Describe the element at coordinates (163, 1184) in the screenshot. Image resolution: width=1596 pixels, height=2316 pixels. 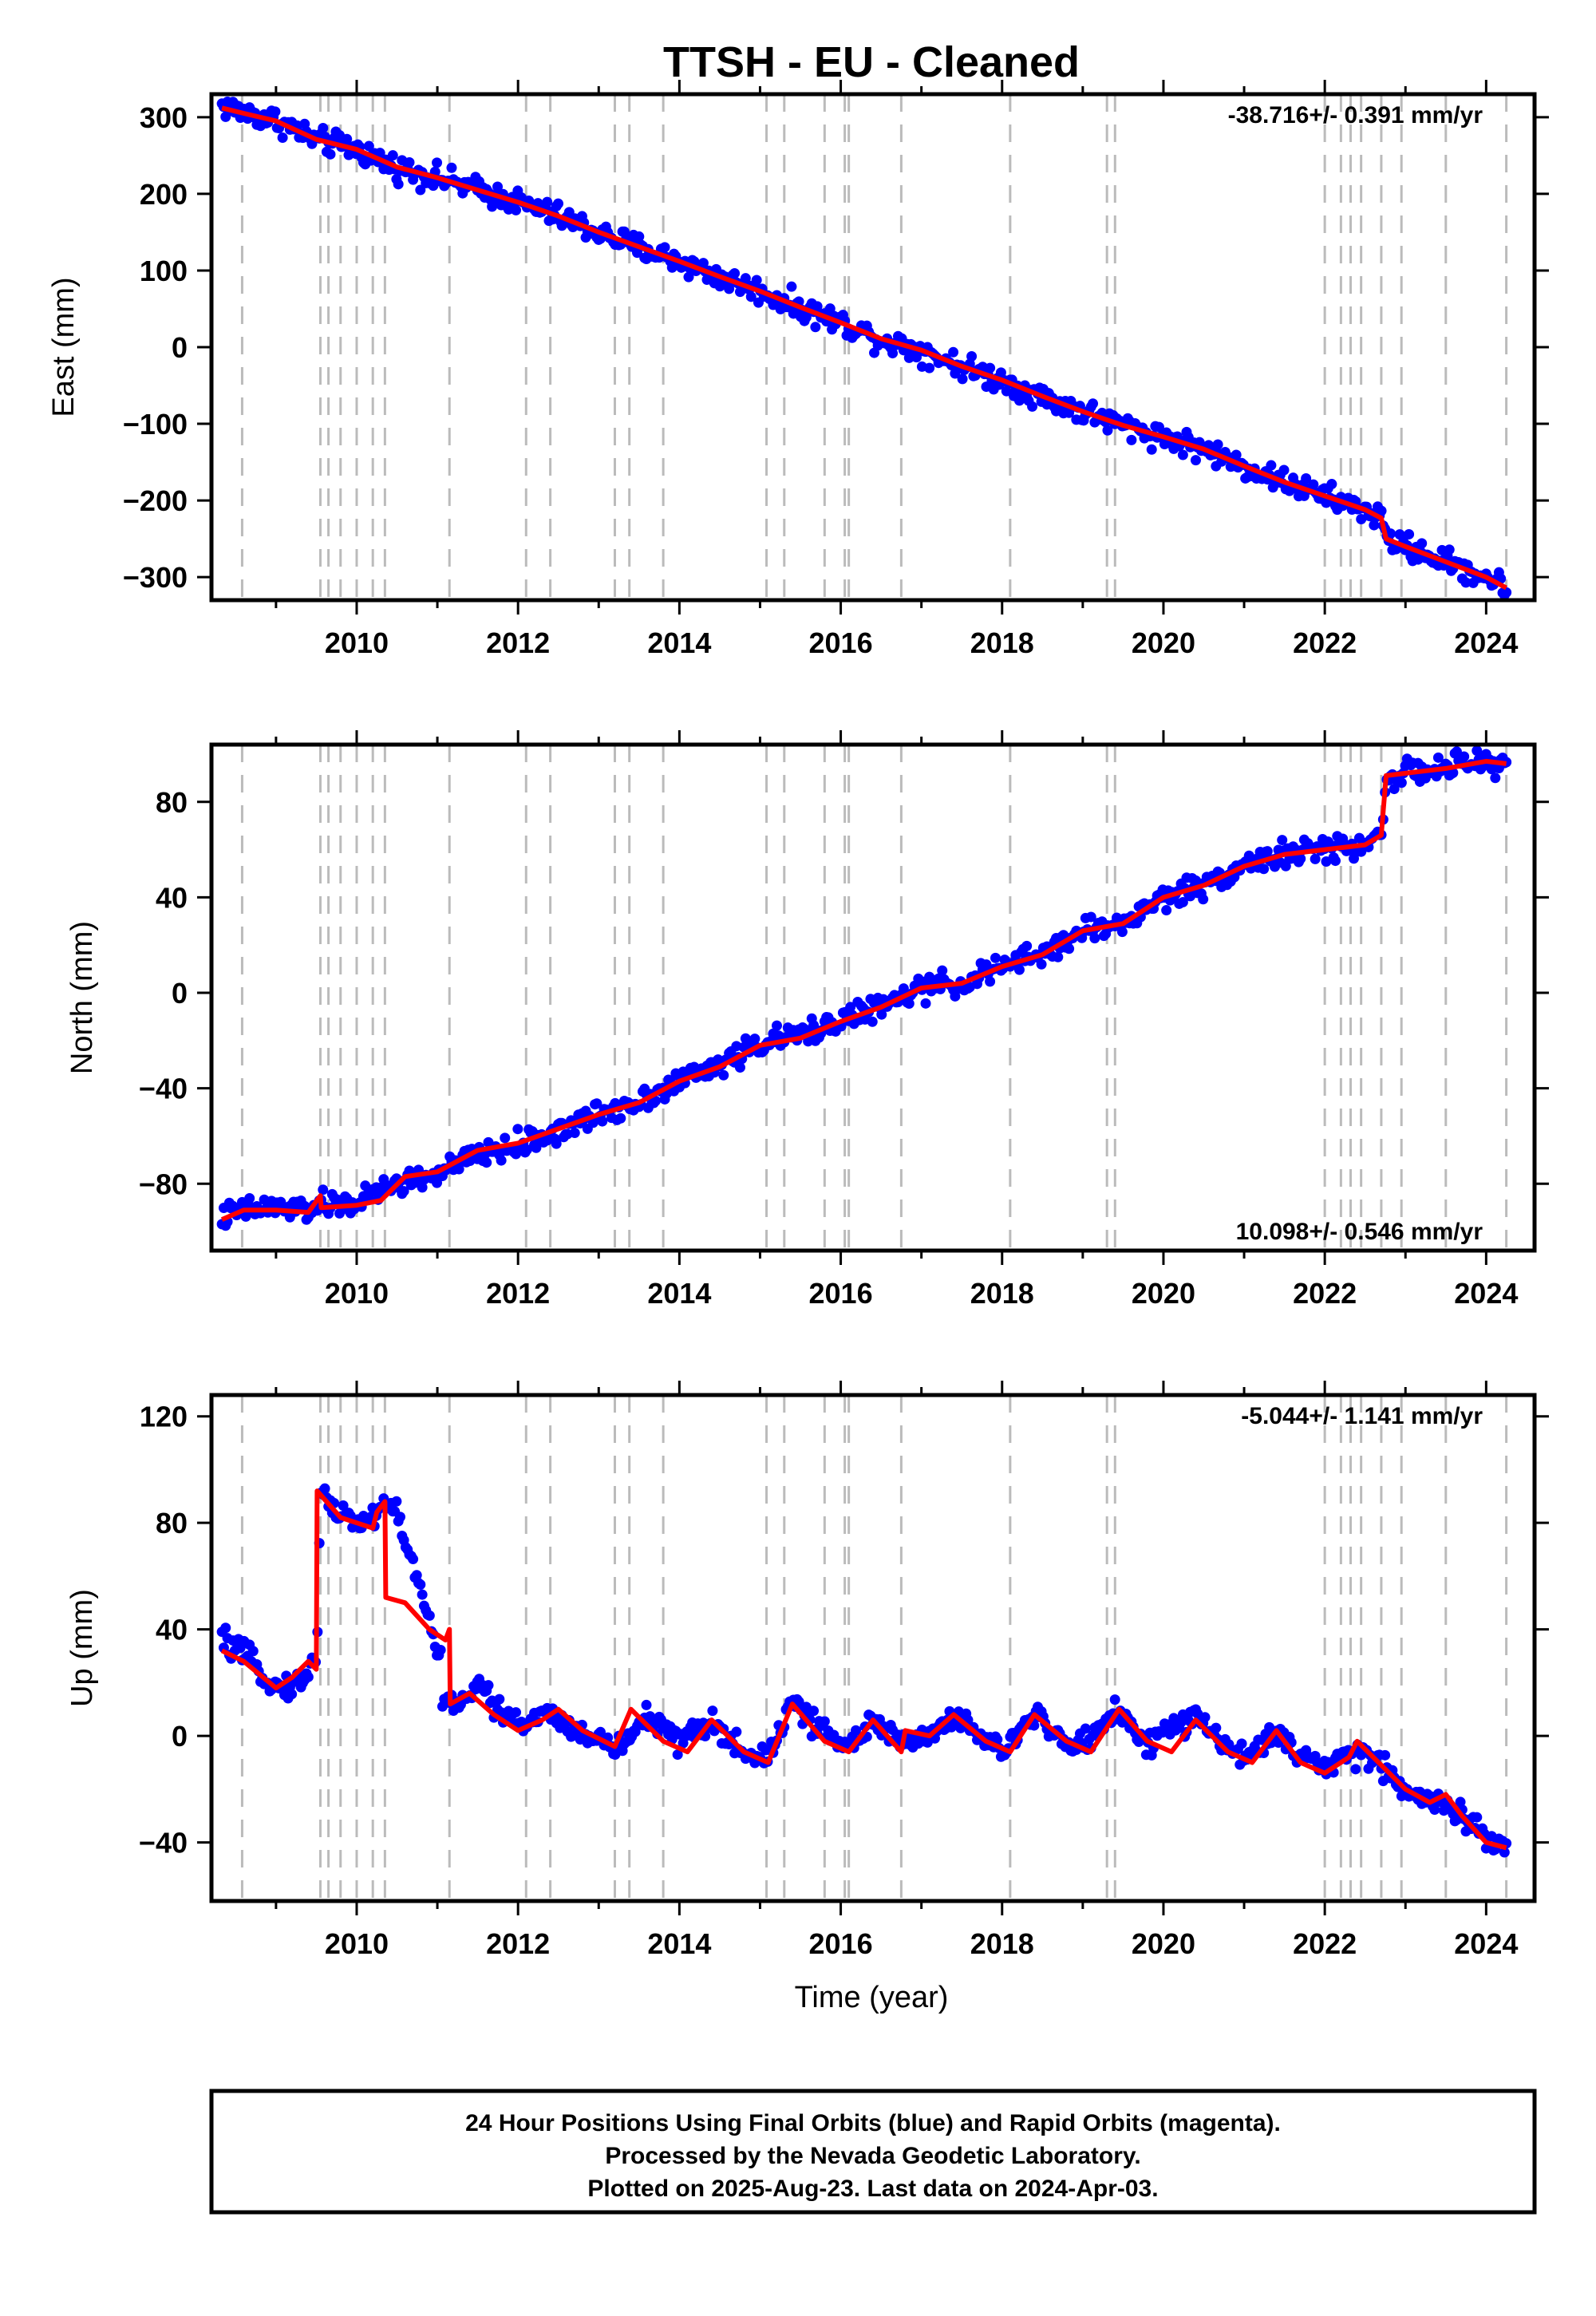
I see `y-tick-label: −80` at that location.